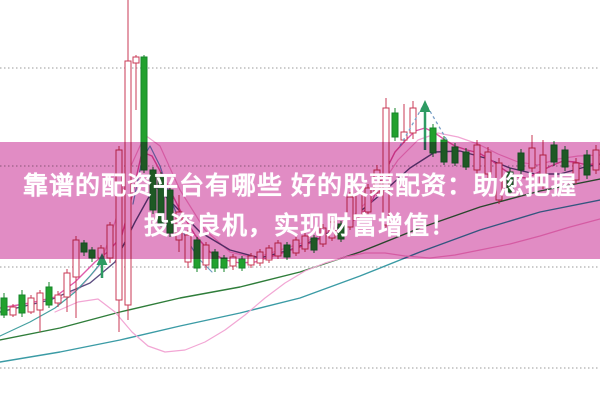  What do you see at coordinates (299, 226) in the screenshot?
I see `headline-line2: 投资良机，实现财富增值！` at bounding box center [299, 226].